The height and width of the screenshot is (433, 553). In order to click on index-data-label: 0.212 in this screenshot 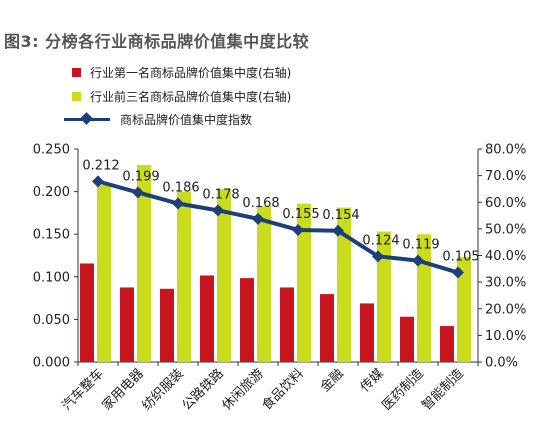, I will do `click(100, 165)`.